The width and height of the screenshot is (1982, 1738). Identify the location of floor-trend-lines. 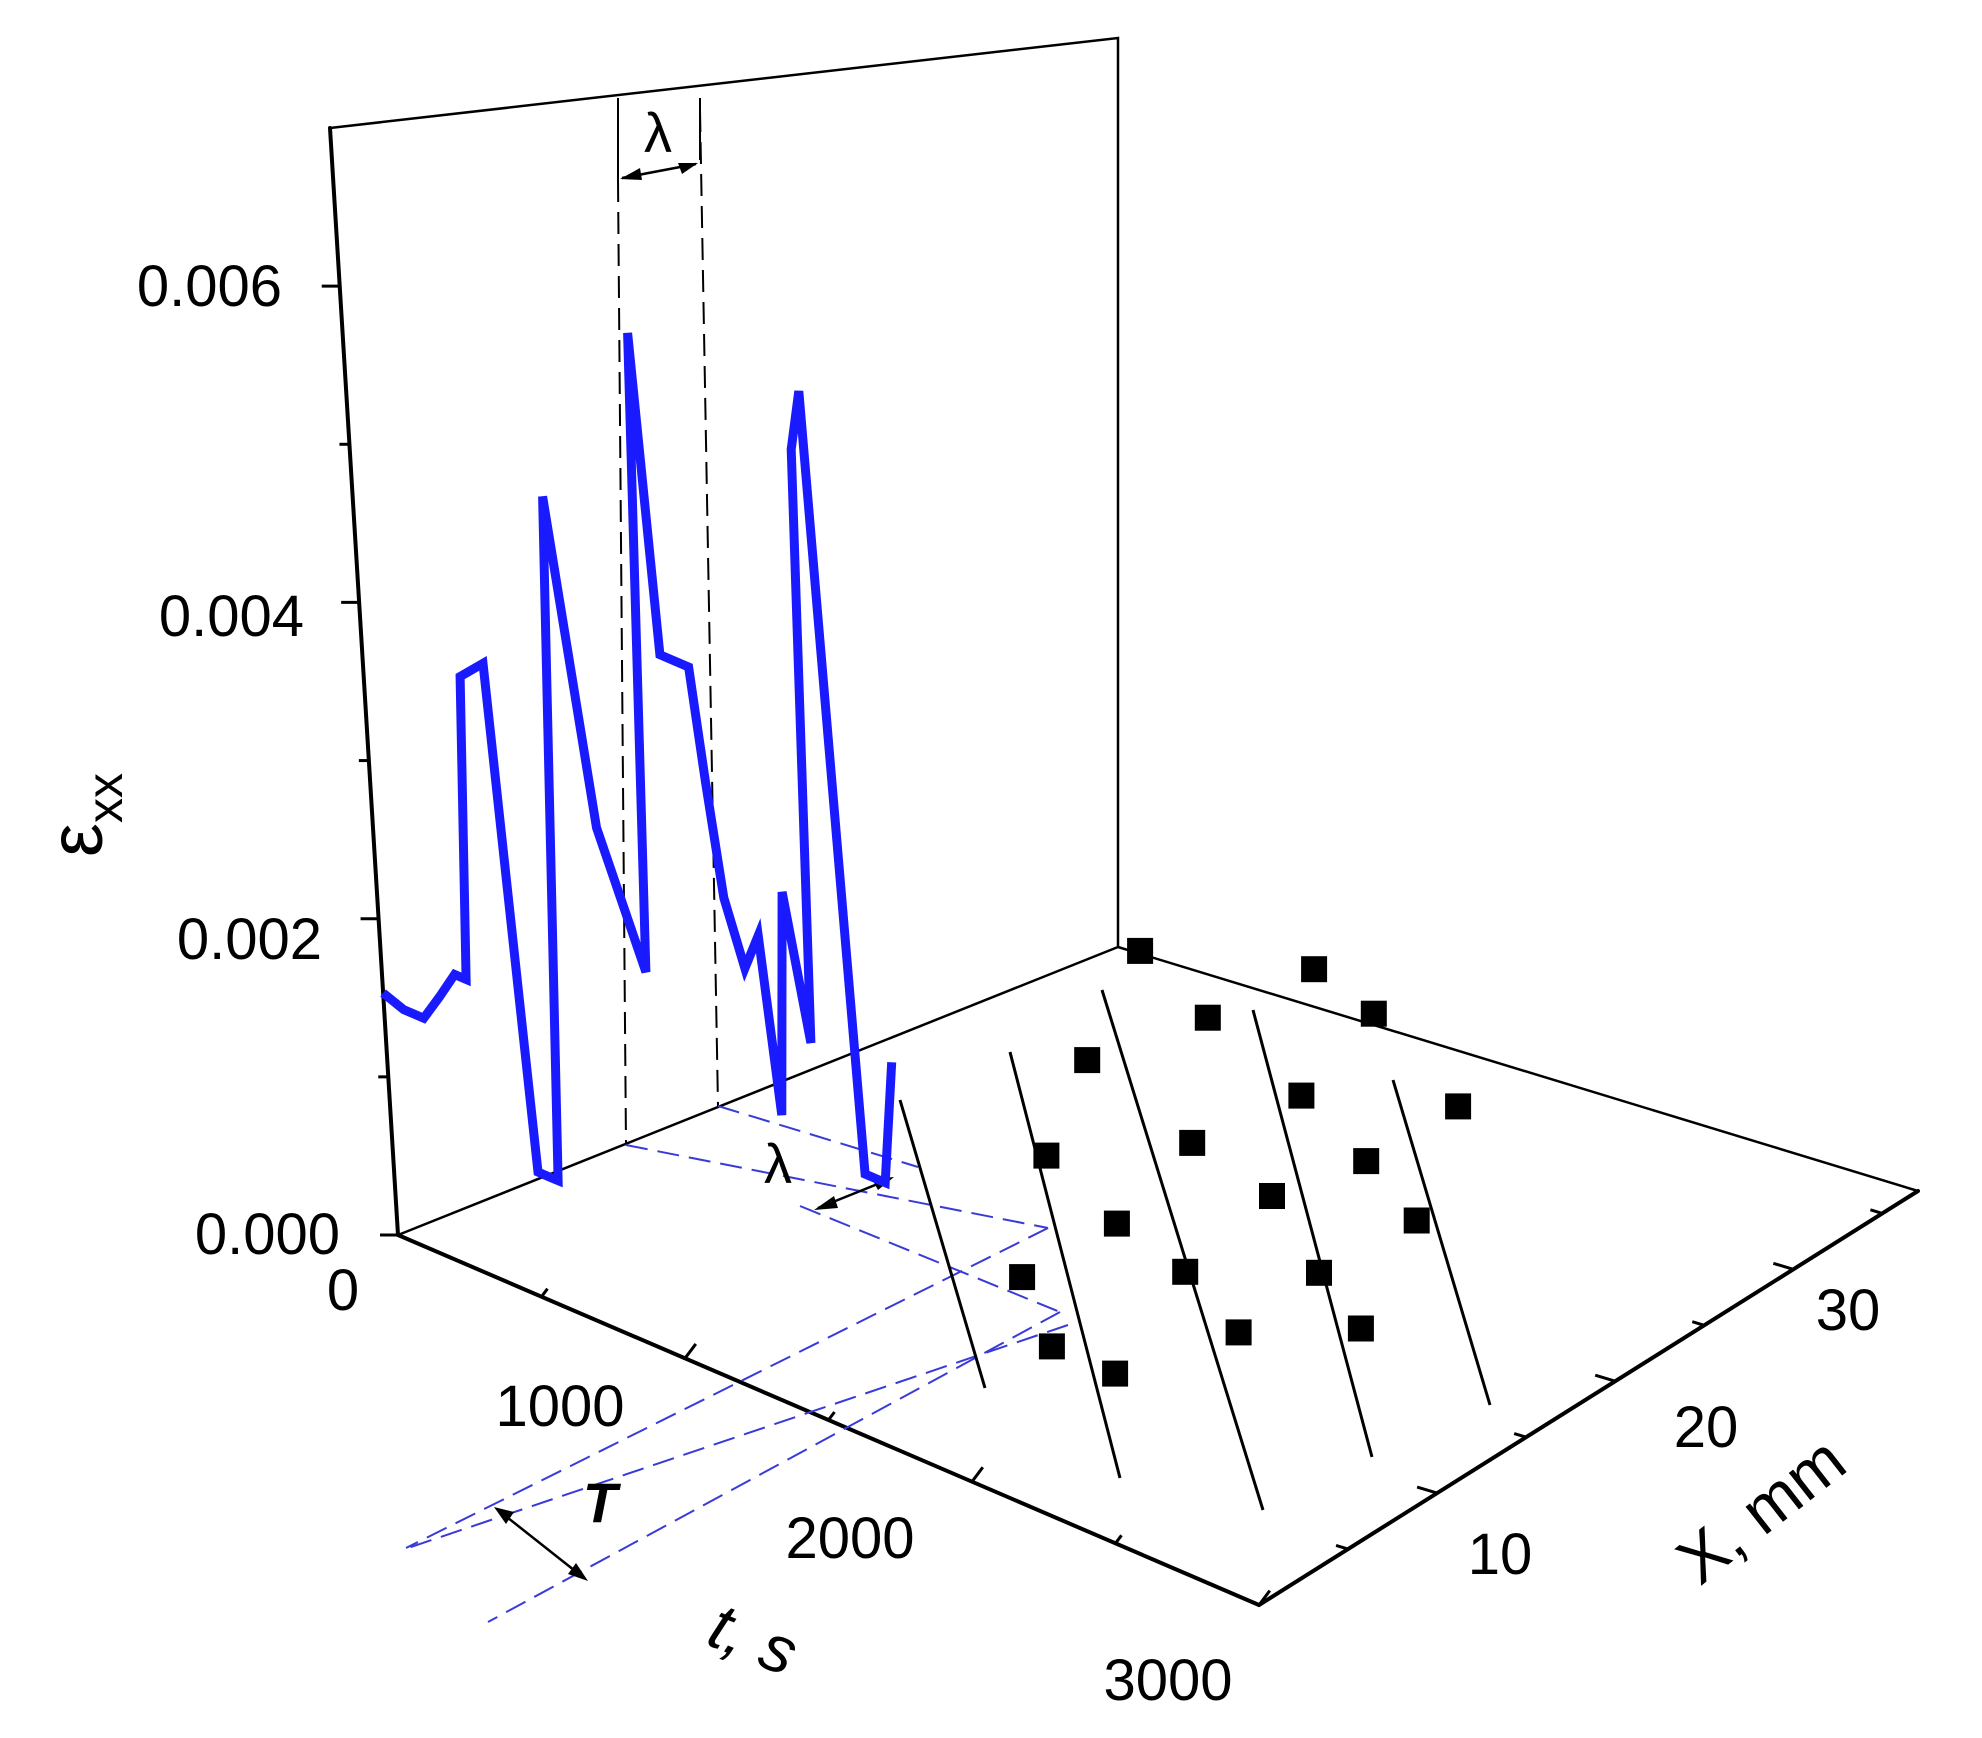
(1195, 1250).